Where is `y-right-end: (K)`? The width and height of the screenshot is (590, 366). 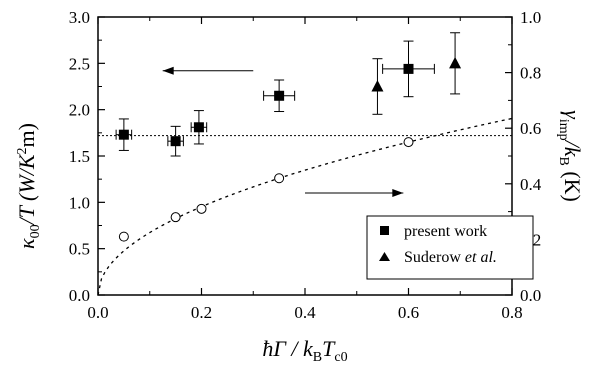 y-right-end: (K) is located at coordinates (572, 184).